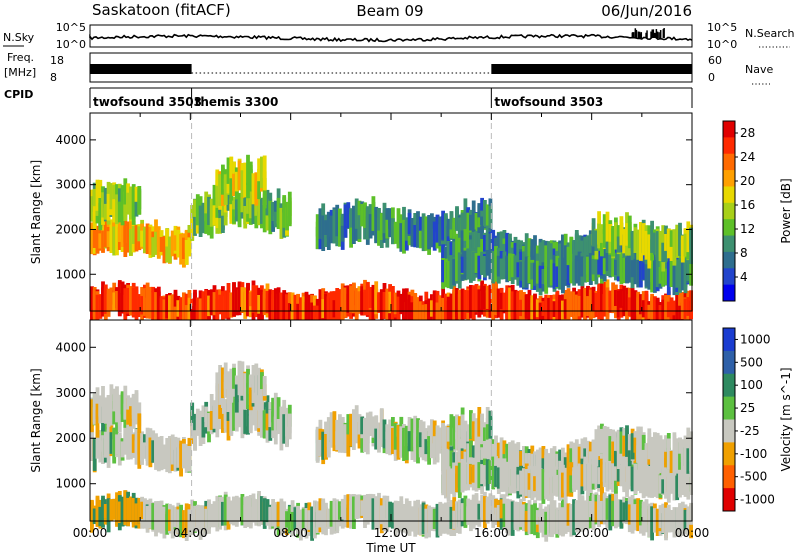 The width and height of the screenshot is (800, 558). I want to click on beam-title: Beam 09, so click(389, 11).